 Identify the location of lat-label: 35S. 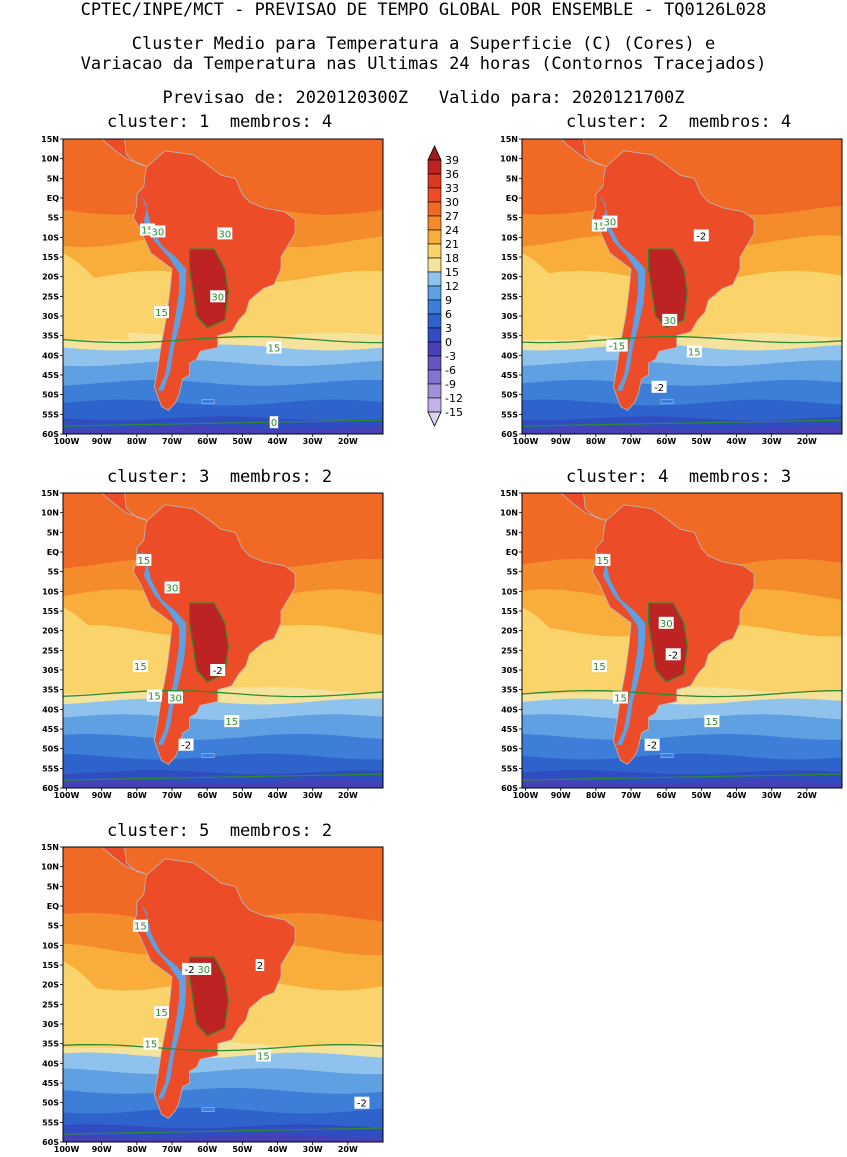
(50, 690).